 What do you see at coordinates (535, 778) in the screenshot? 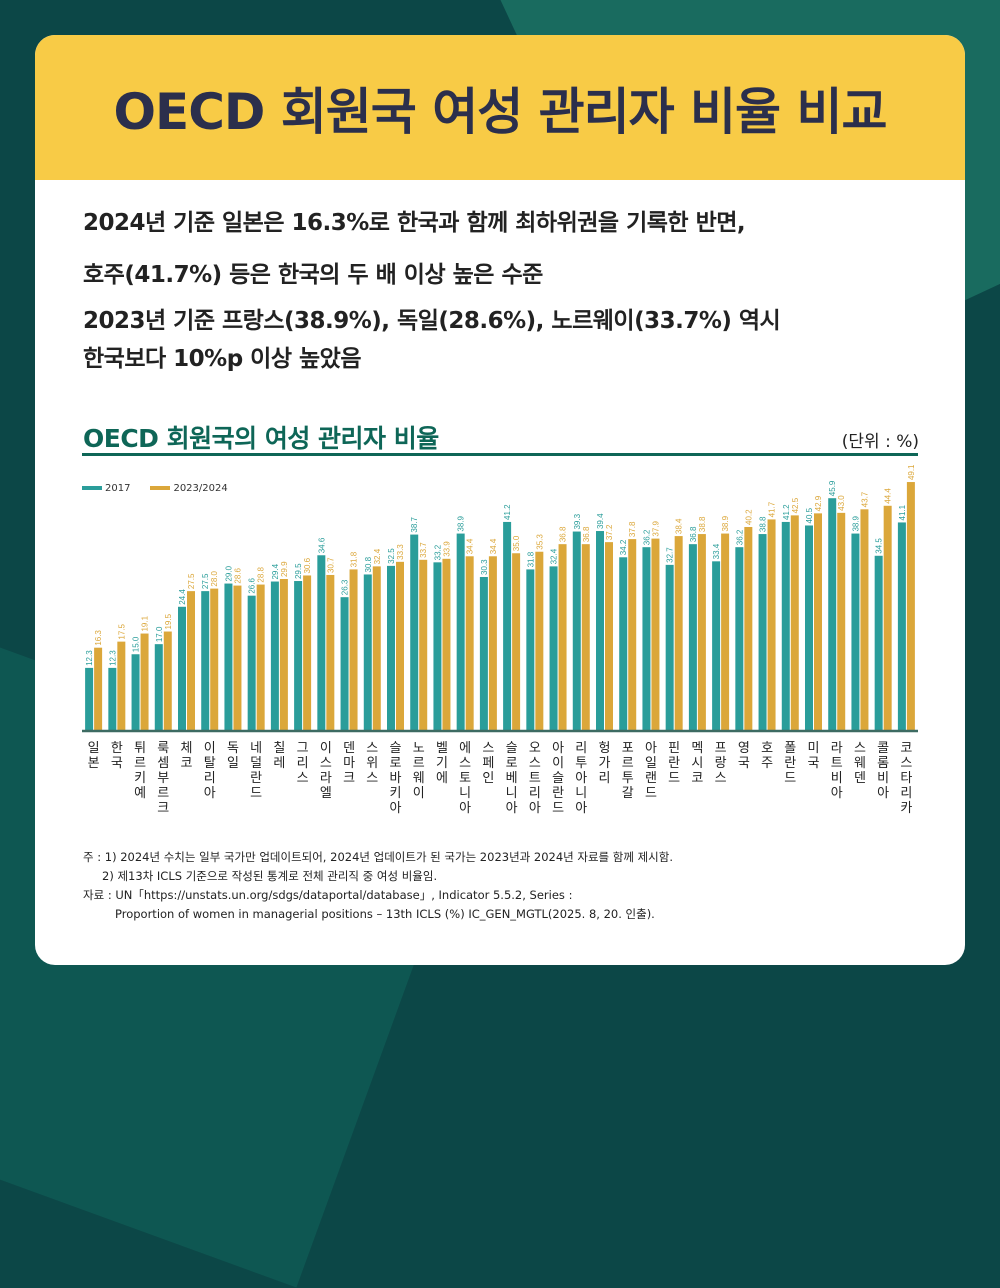
I see `x-tick-label: 트` at bounding box center [535, 778].